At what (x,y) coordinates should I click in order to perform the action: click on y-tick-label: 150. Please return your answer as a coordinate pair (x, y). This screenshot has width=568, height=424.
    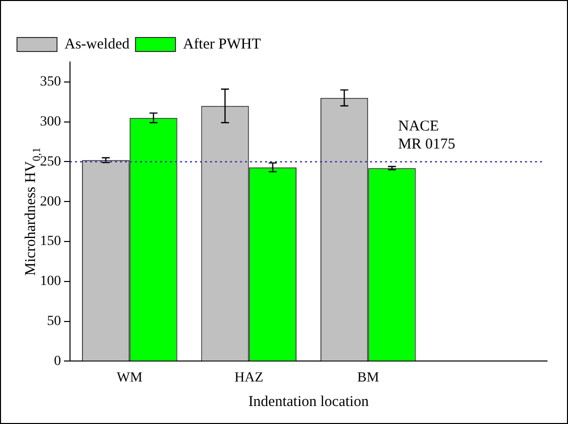
    Looking at the image, I should click on (50, 242).